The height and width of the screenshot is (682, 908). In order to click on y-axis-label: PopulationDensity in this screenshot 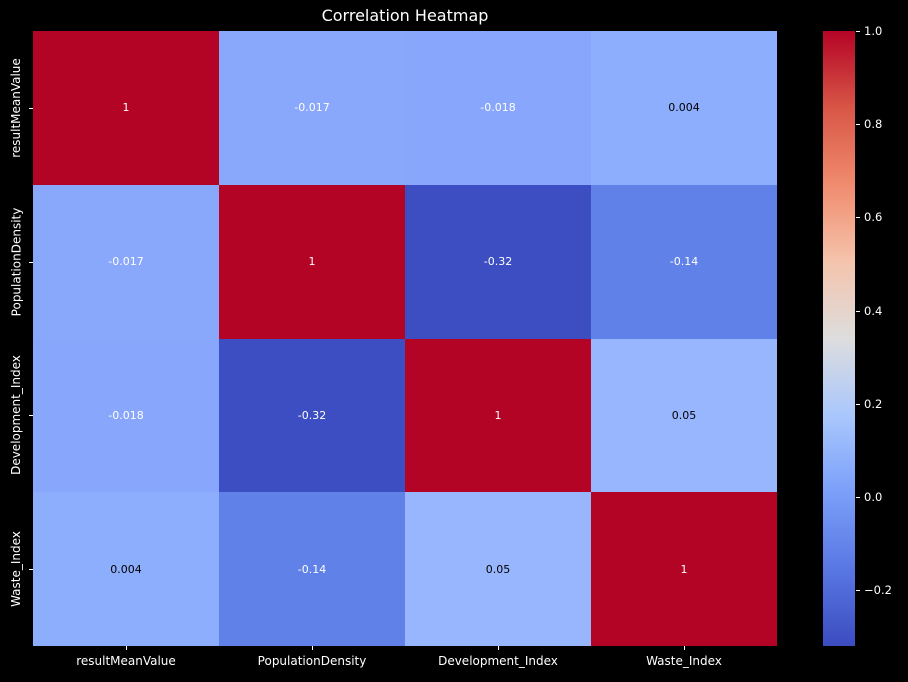, I will do `click(16, 262)`.